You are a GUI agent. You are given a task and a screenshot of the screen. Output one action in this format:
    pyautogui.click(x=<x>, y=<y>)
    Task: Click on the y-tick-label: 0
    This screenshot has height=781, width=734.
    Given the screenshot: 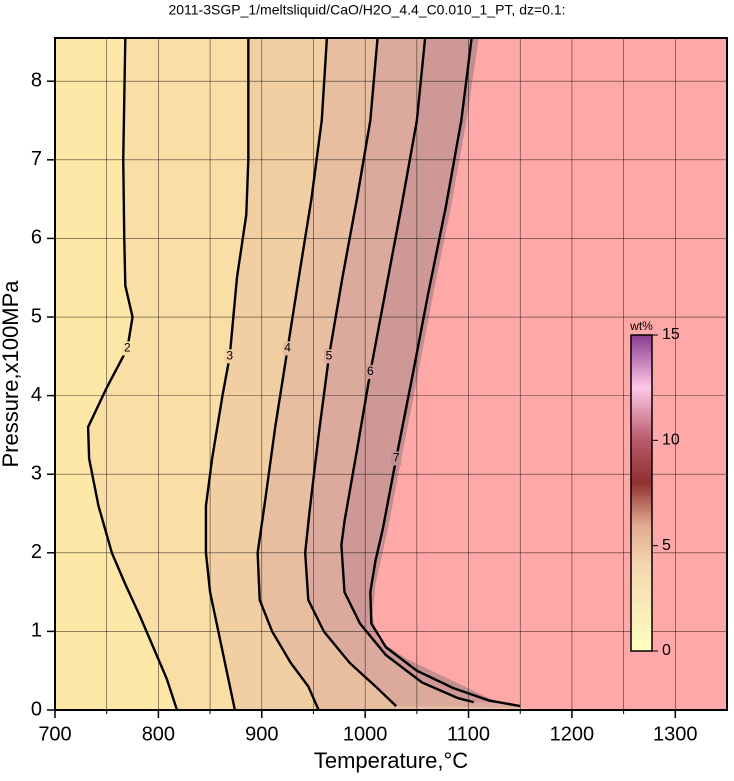 What is the action you would take?
    pyautogui.click(x=36, y=709)
    